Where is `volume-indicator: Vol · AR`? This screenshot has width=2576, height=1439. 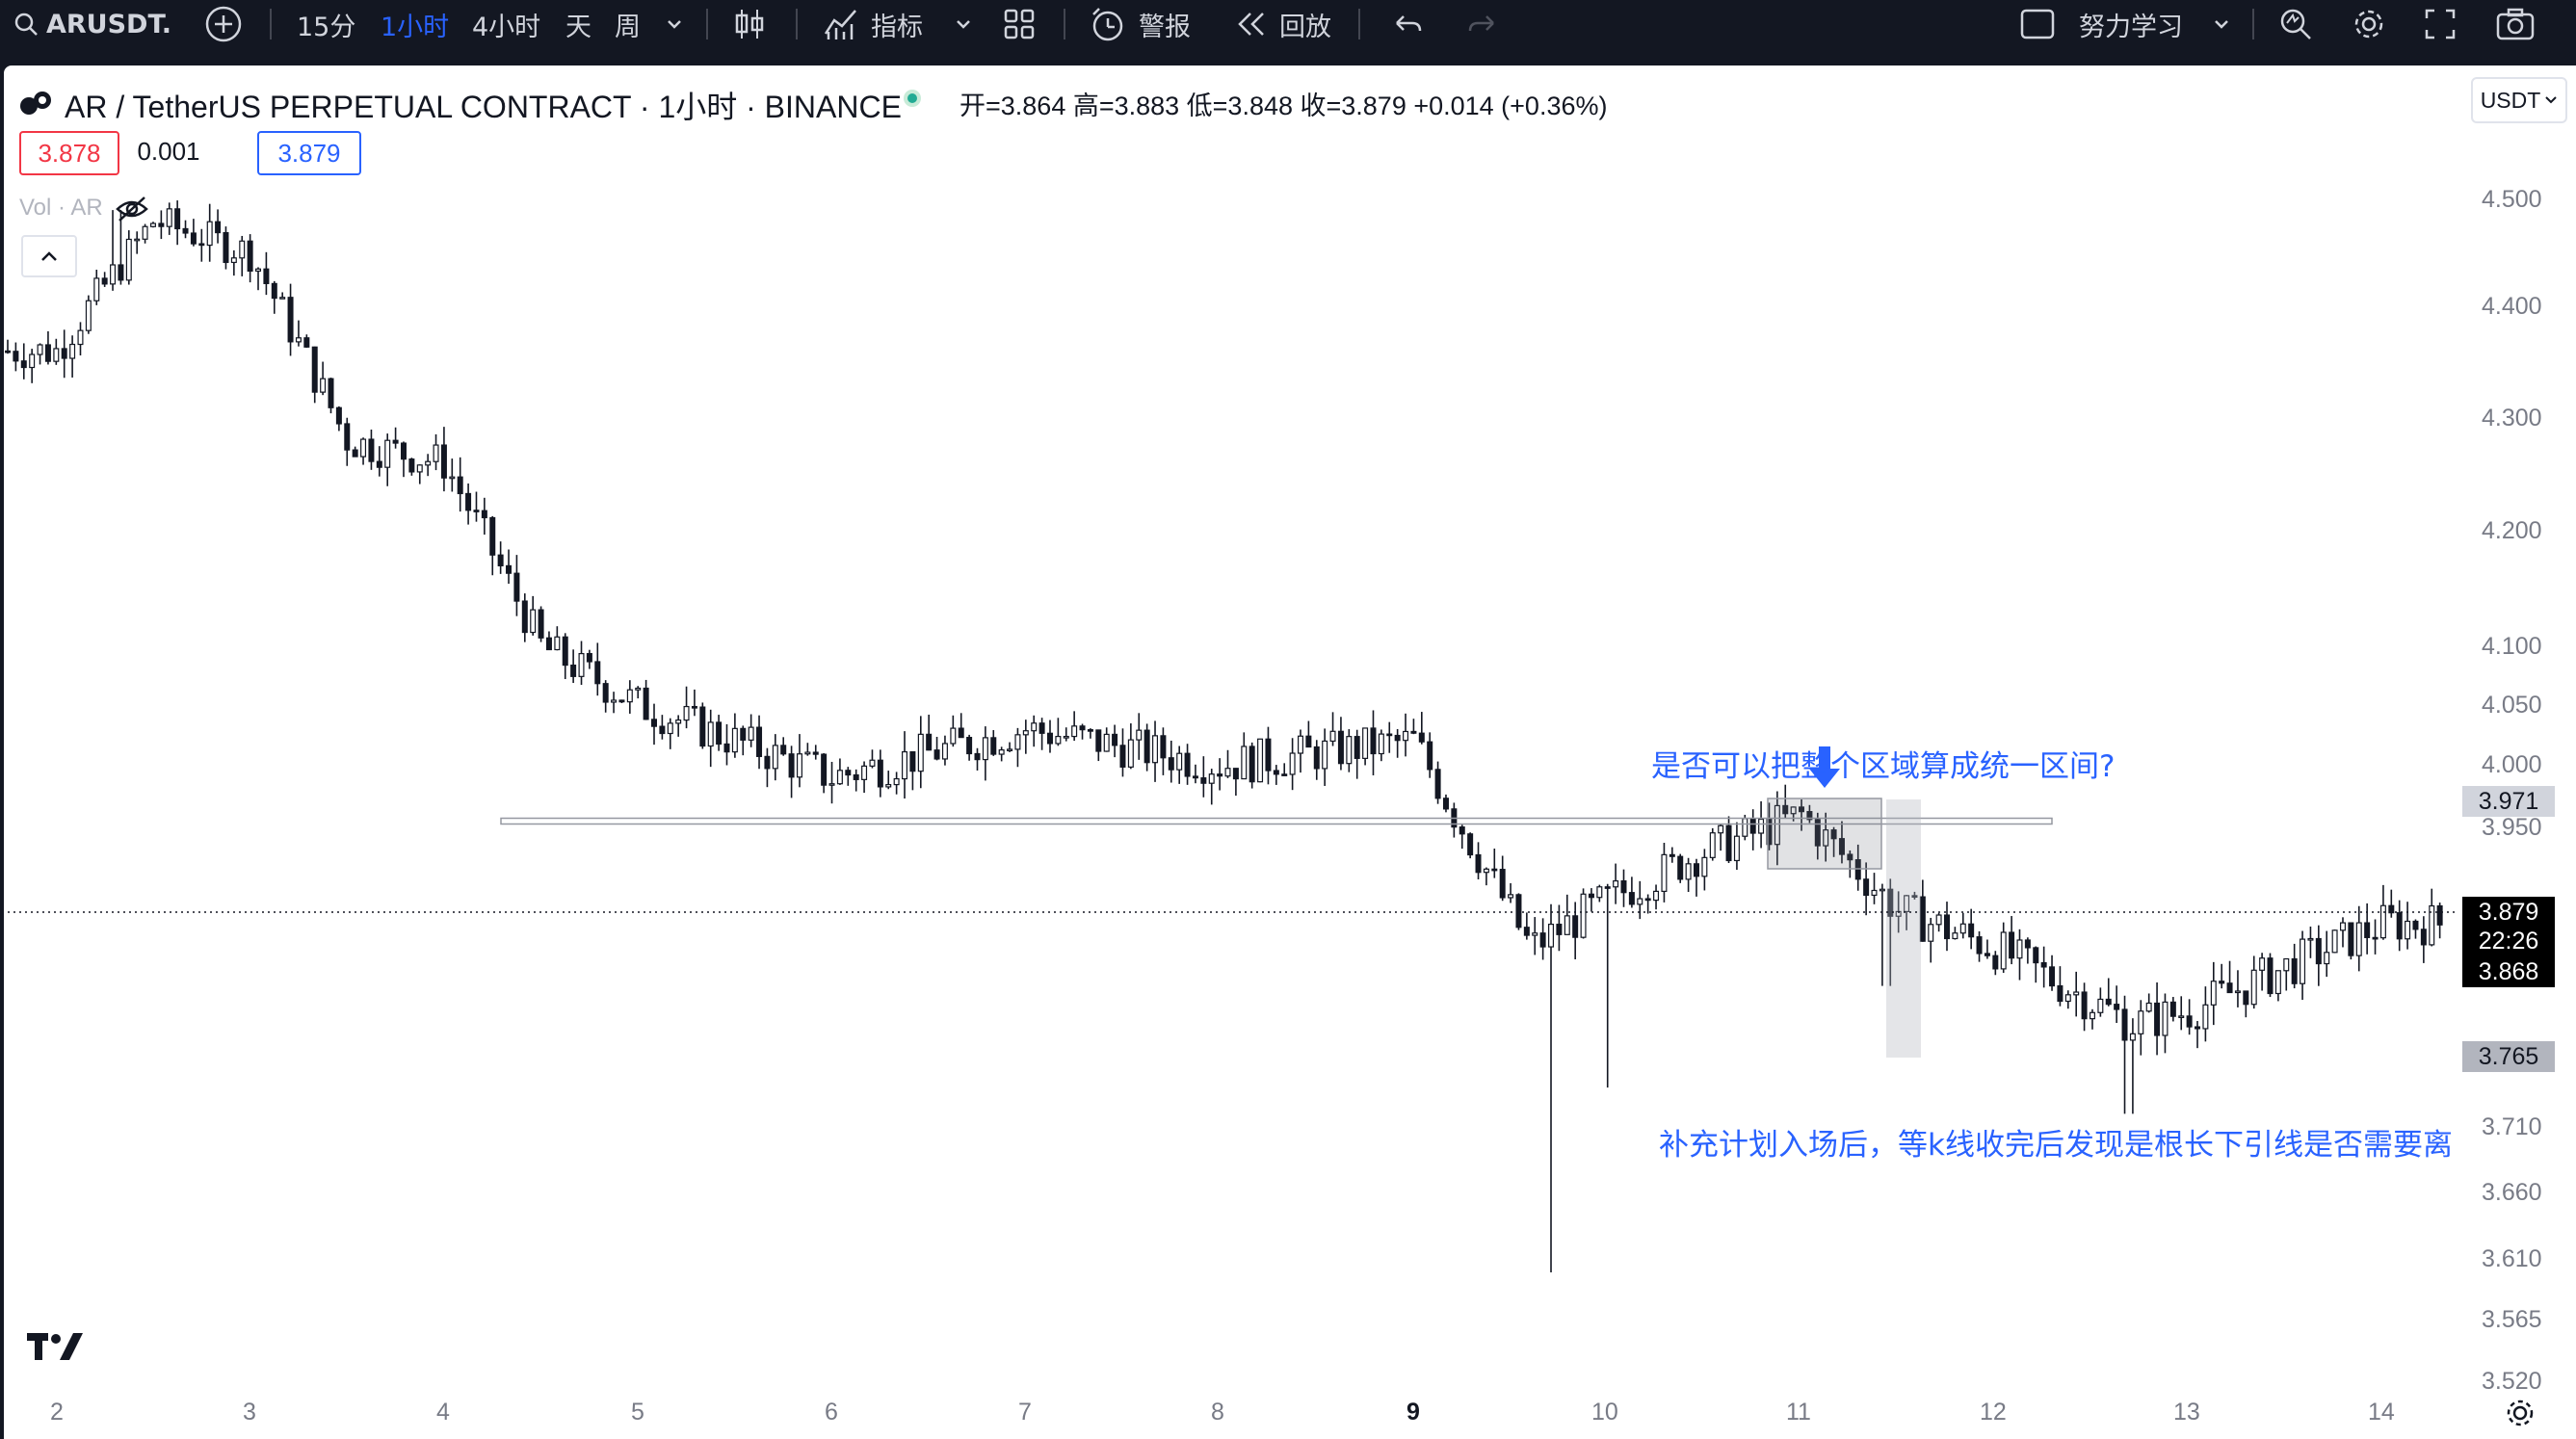
volume-indicator: Vol · AR is located at coordinates (84, 208).